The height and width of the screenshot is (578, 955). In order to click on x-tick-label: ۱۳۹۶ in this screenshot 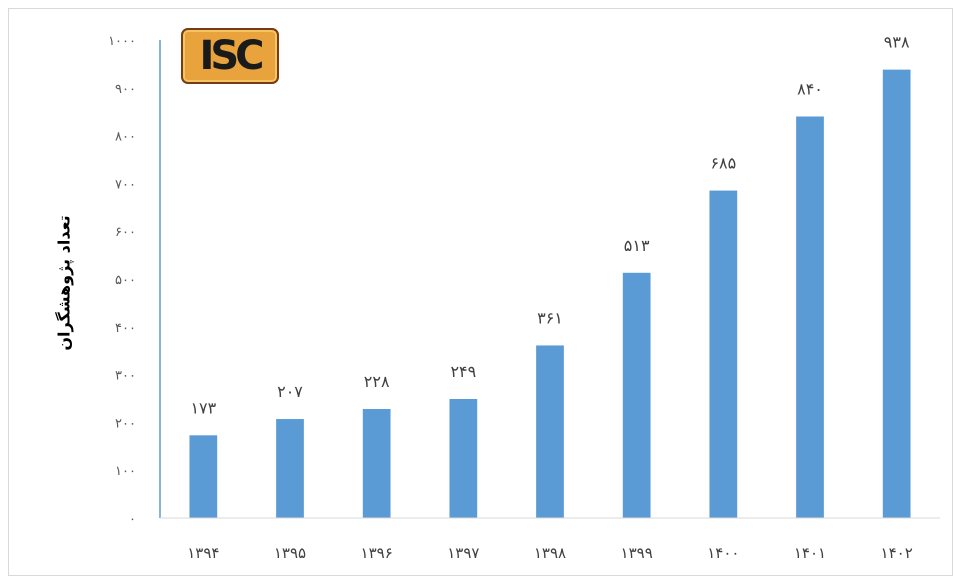, I will do `click(377, 553)`.